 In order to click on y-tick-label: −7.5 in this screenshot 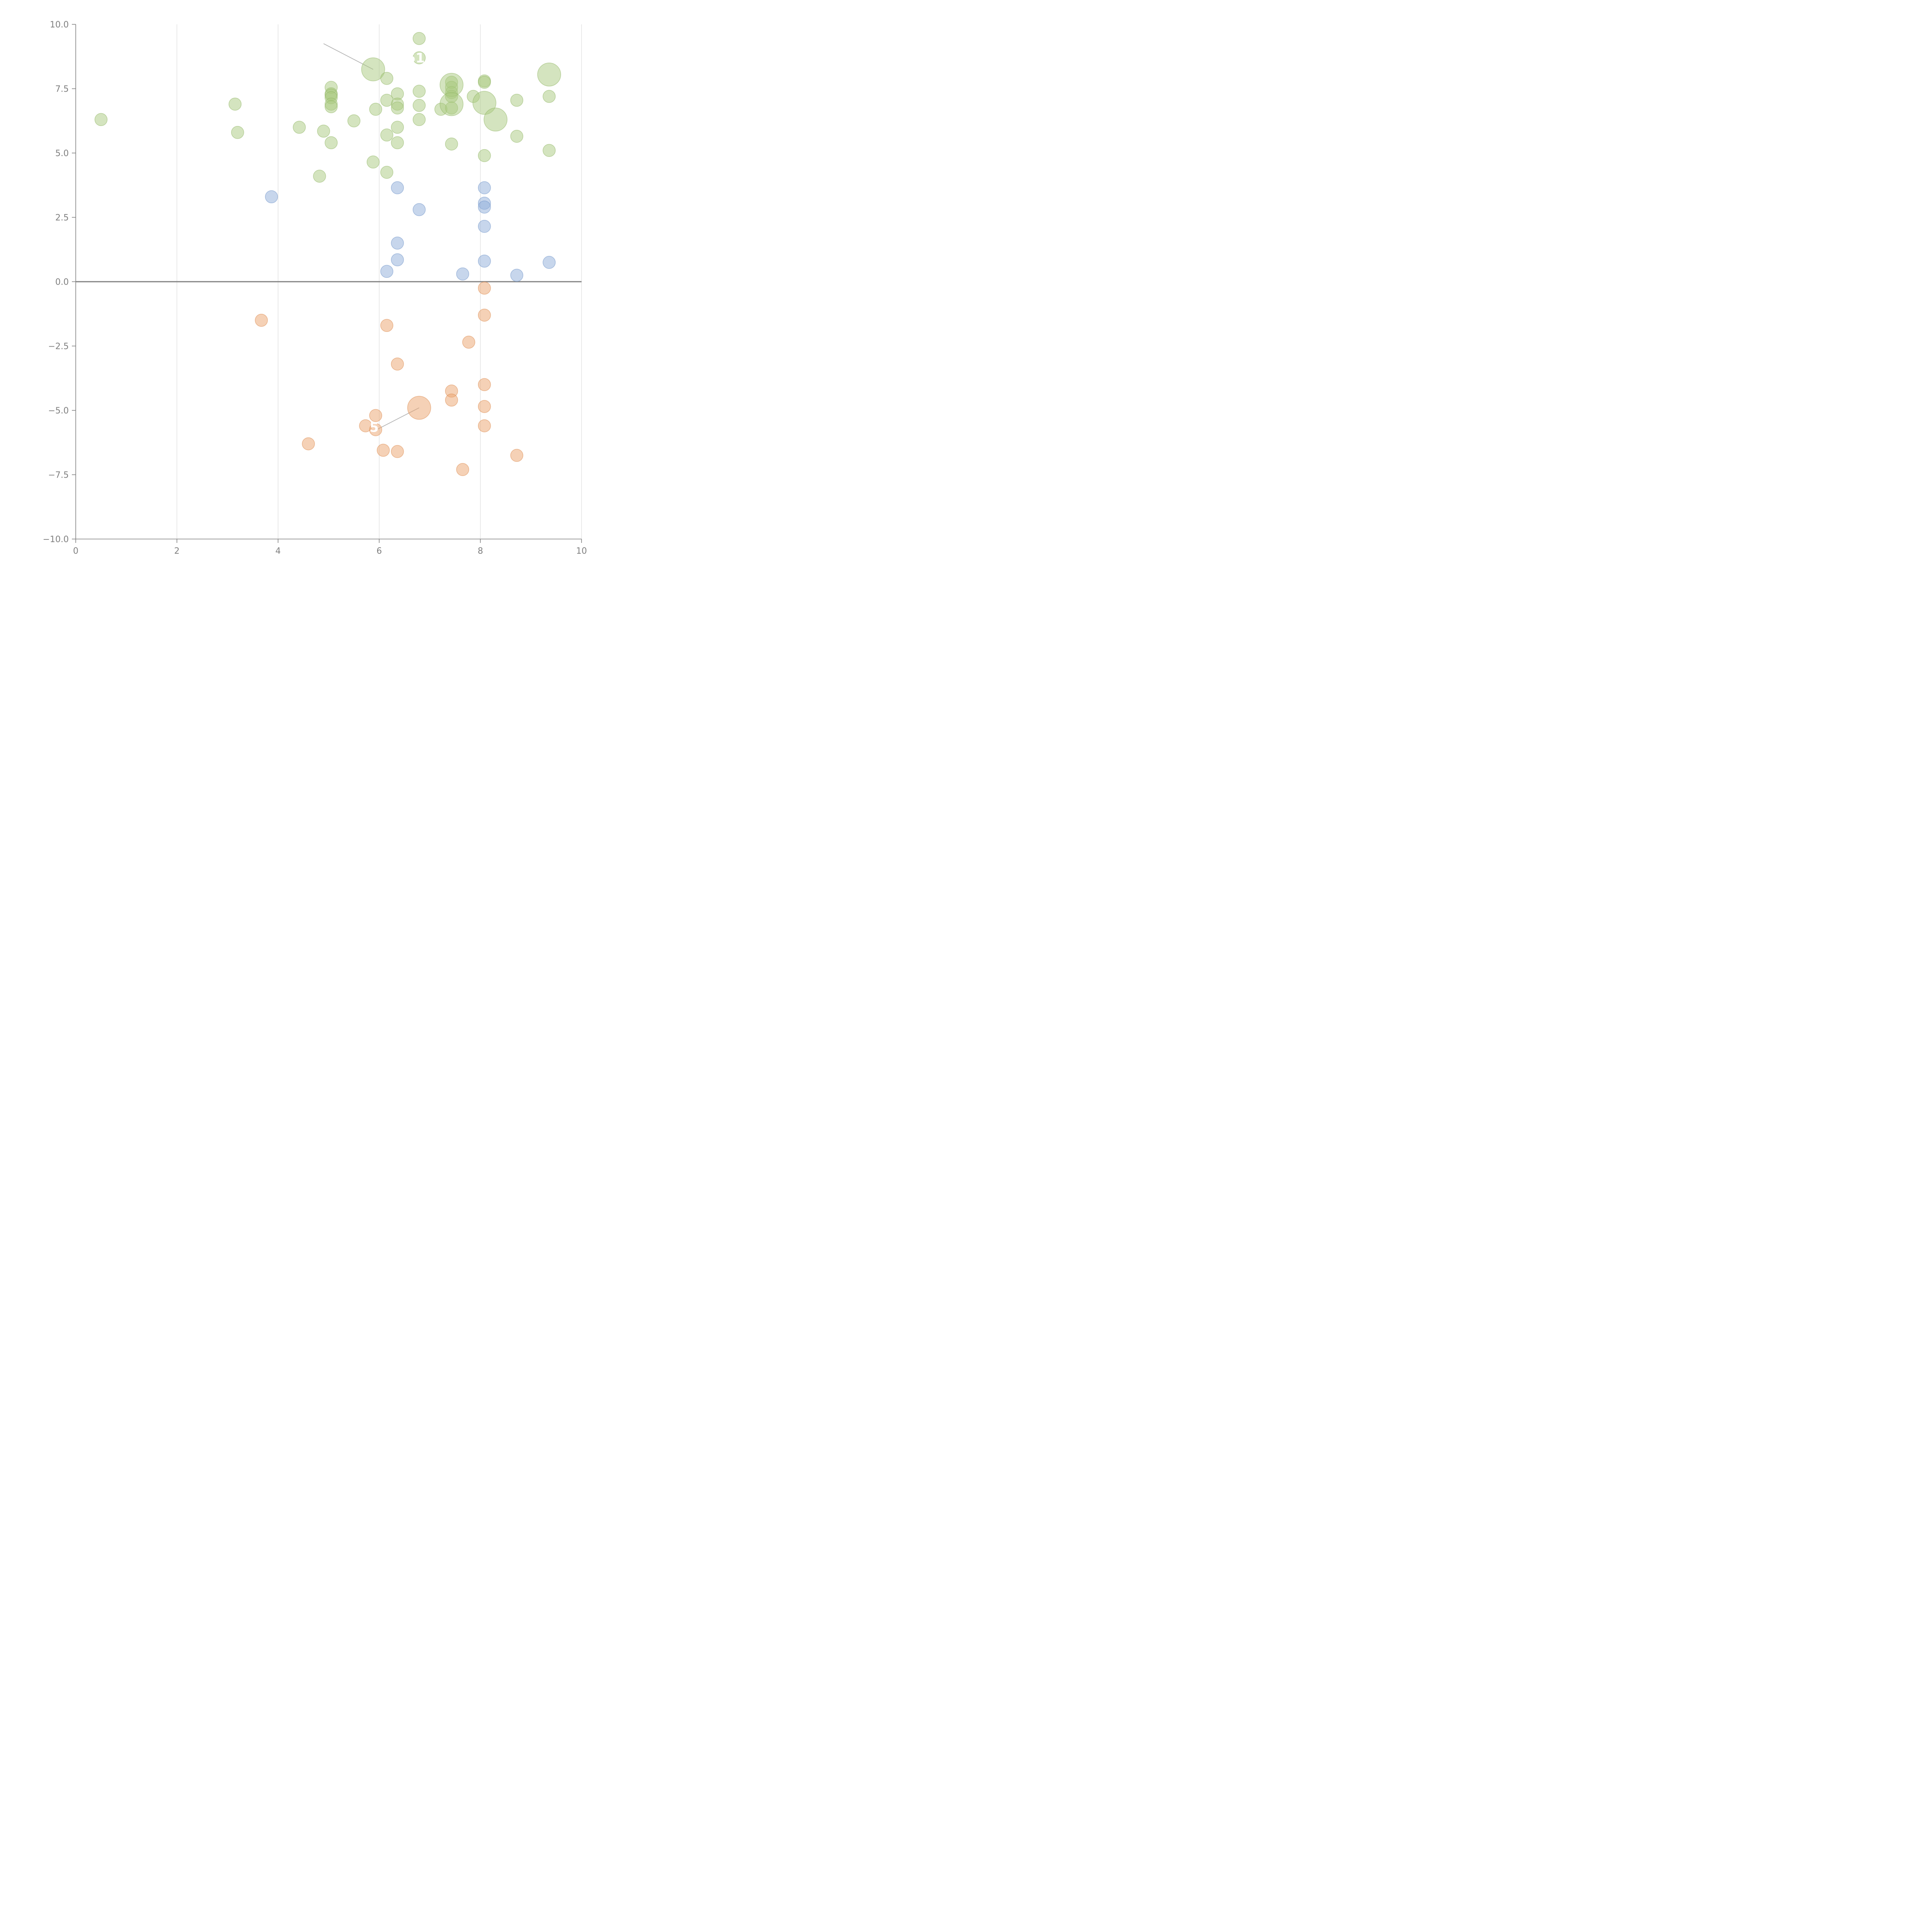, I will do `click(58, 475)`.